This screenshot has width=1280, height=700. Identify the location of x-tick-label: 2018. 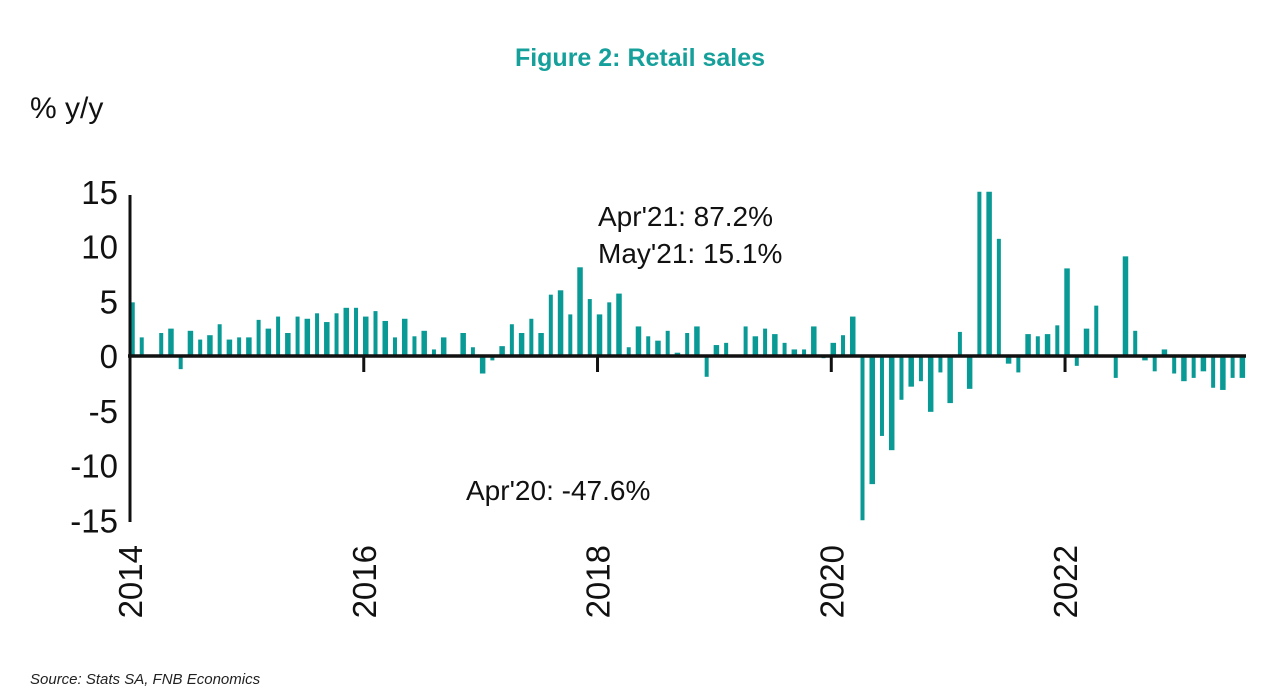
(598, 581).